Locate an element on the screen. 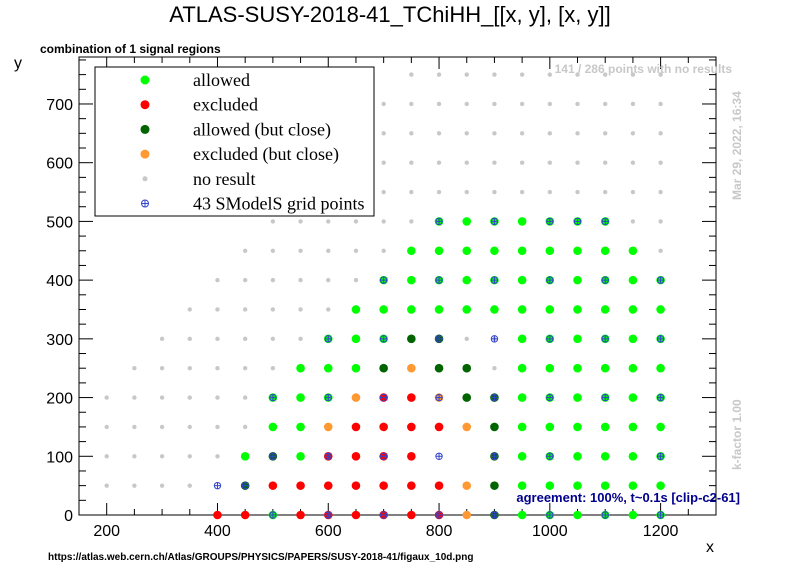  y-tick-label: 600 is located at coordinates (59, 164).